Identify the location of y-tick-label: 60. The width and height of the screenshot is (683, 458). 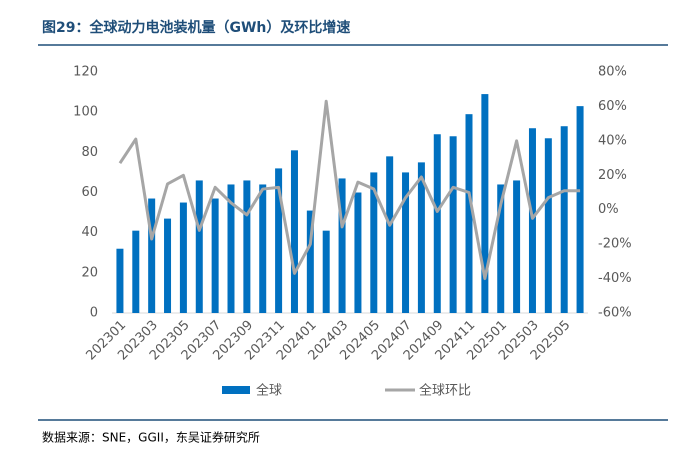
(89, 192).